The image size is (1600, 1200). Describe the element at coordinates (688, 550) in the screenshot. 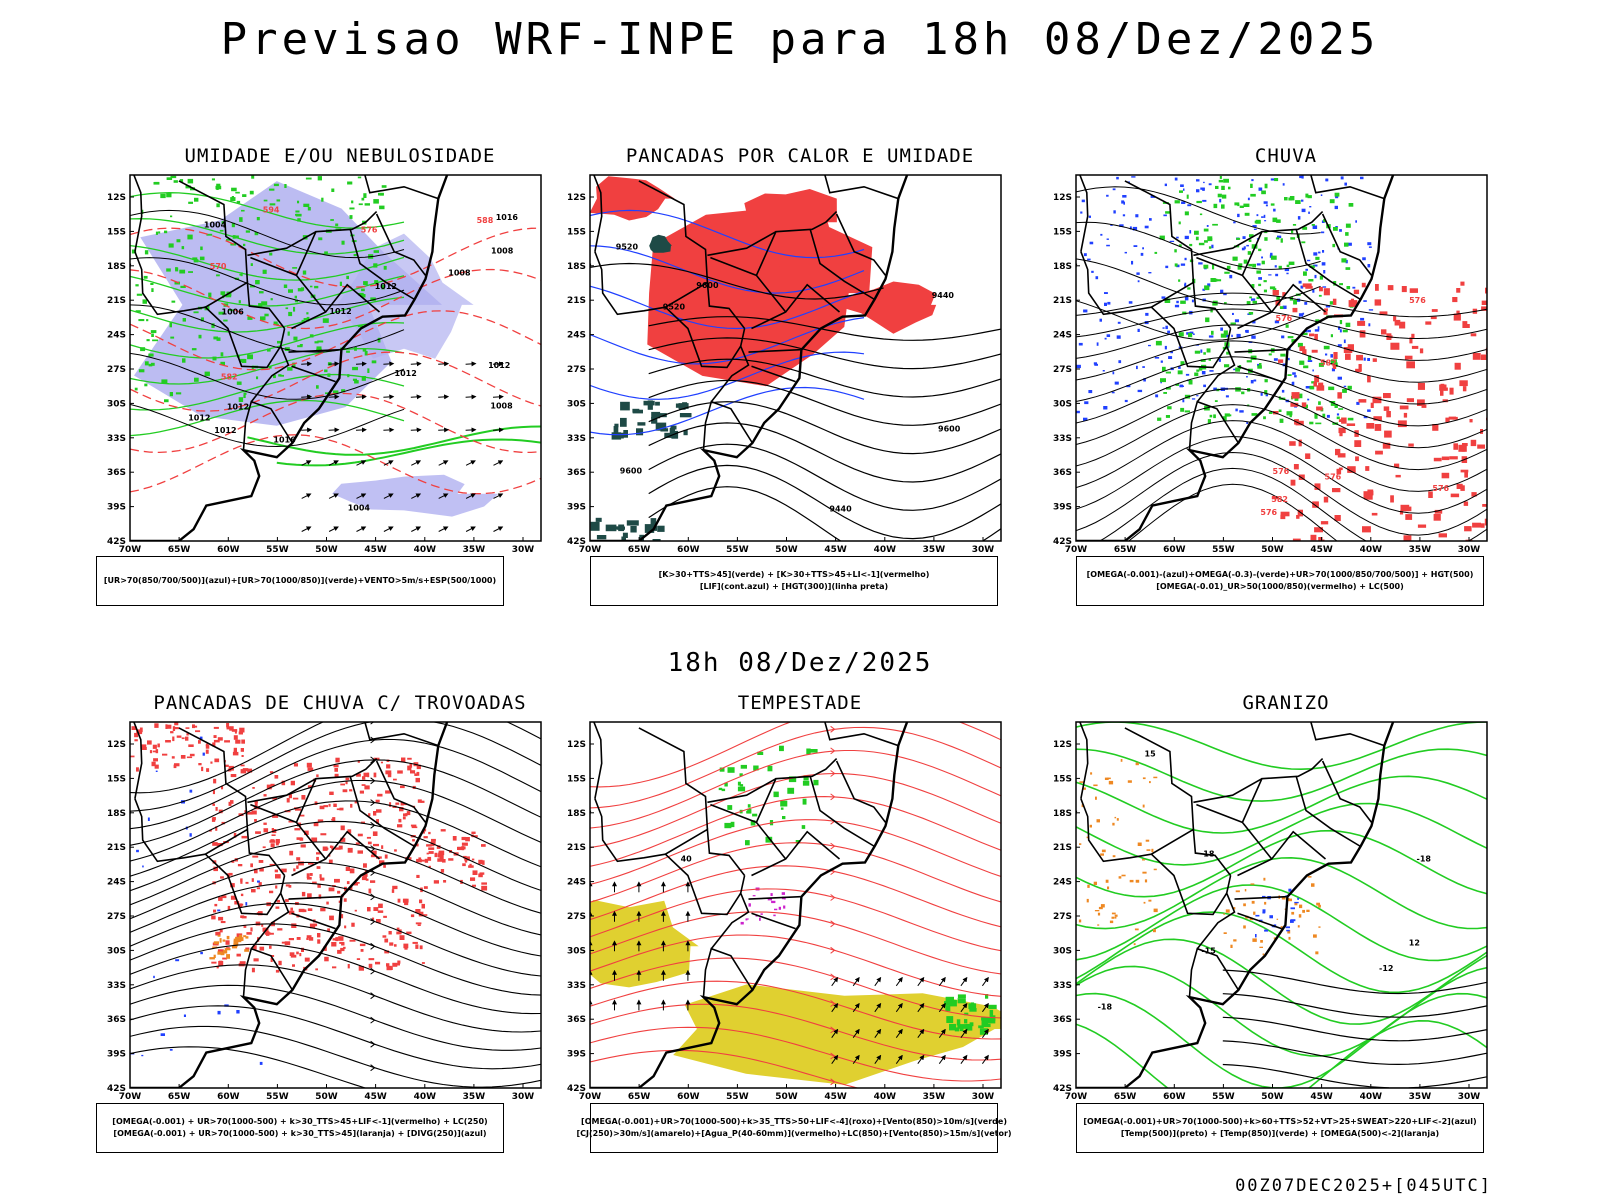

I see `lon-tick-label: 60W` at that location.